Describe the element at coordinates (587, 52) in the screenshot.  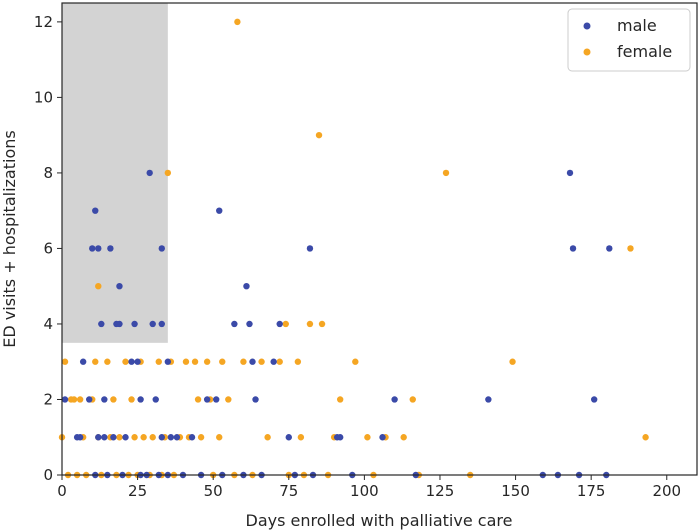
I see `legend-female-marker` at that location.